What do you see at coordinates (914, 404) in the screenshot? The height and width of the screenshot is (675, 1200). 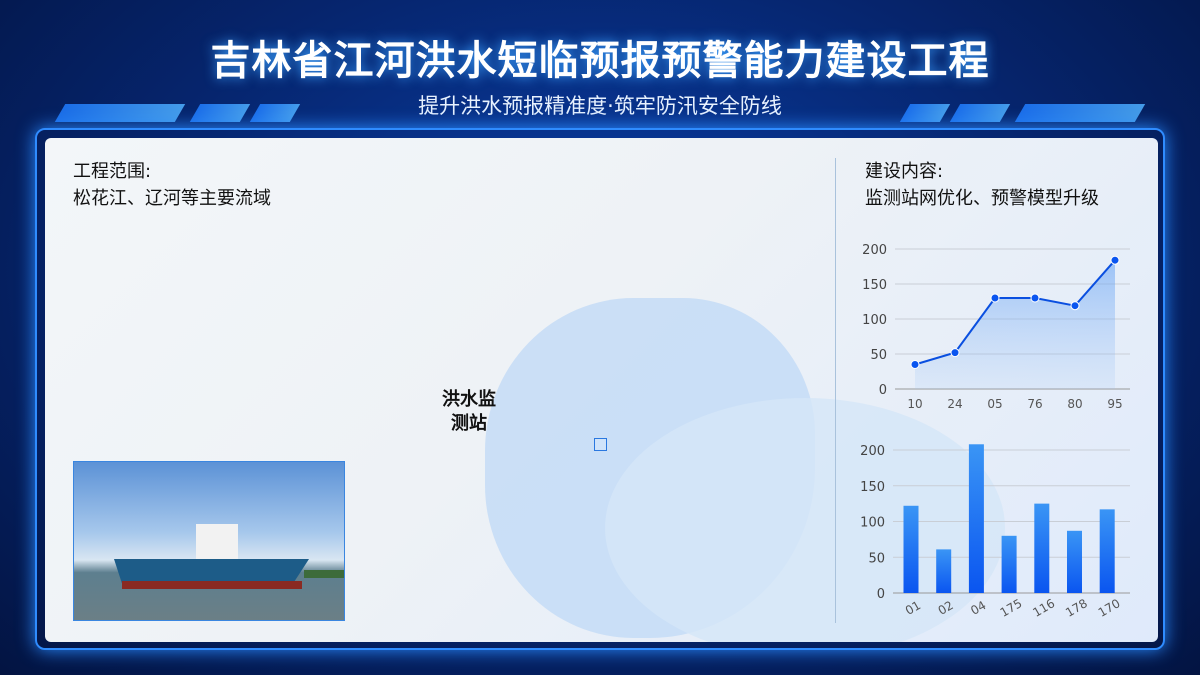 I see `x-tick-label: 10` at bounding box center [914, 404].